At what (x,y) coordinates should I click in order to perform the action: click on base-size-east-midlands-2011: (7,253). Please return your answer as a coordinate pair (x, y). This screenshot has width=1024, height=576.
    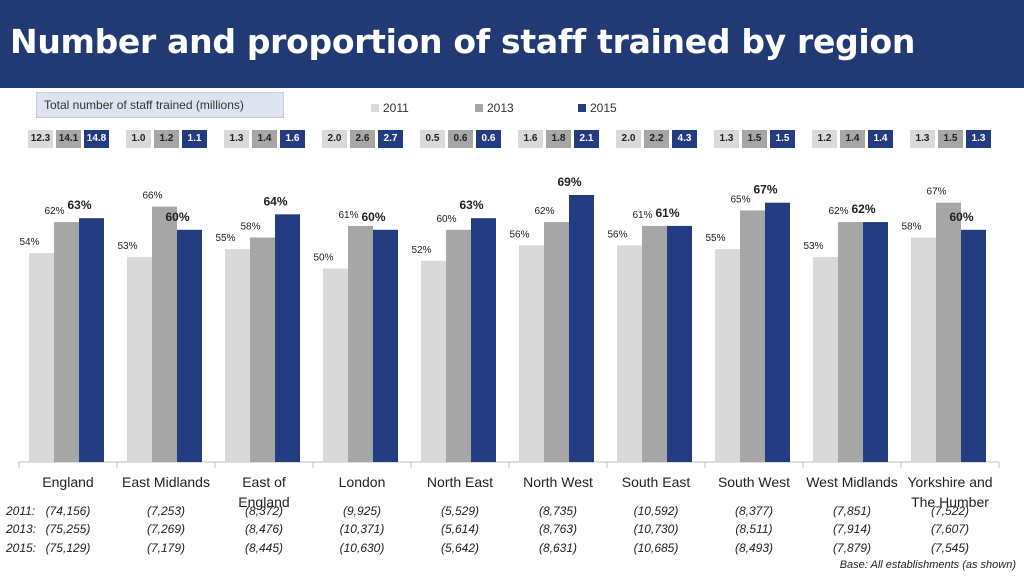
    Looking at the image, I should click on (166, 511).